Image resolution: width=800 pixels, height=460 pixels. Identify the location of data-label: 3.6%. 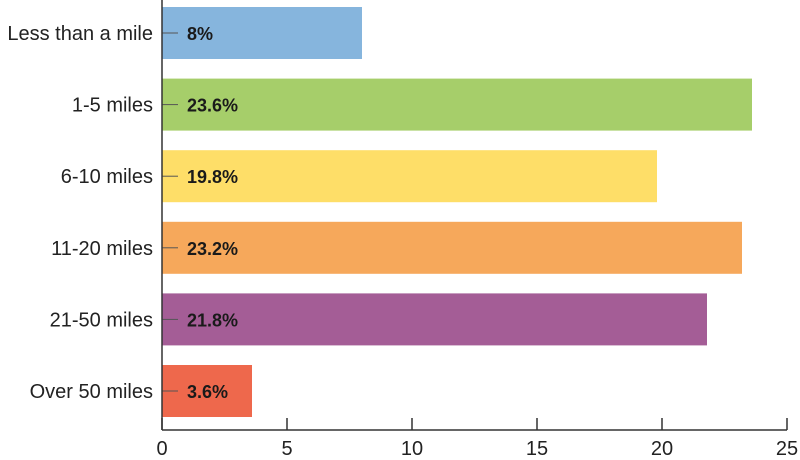
(207, 392).